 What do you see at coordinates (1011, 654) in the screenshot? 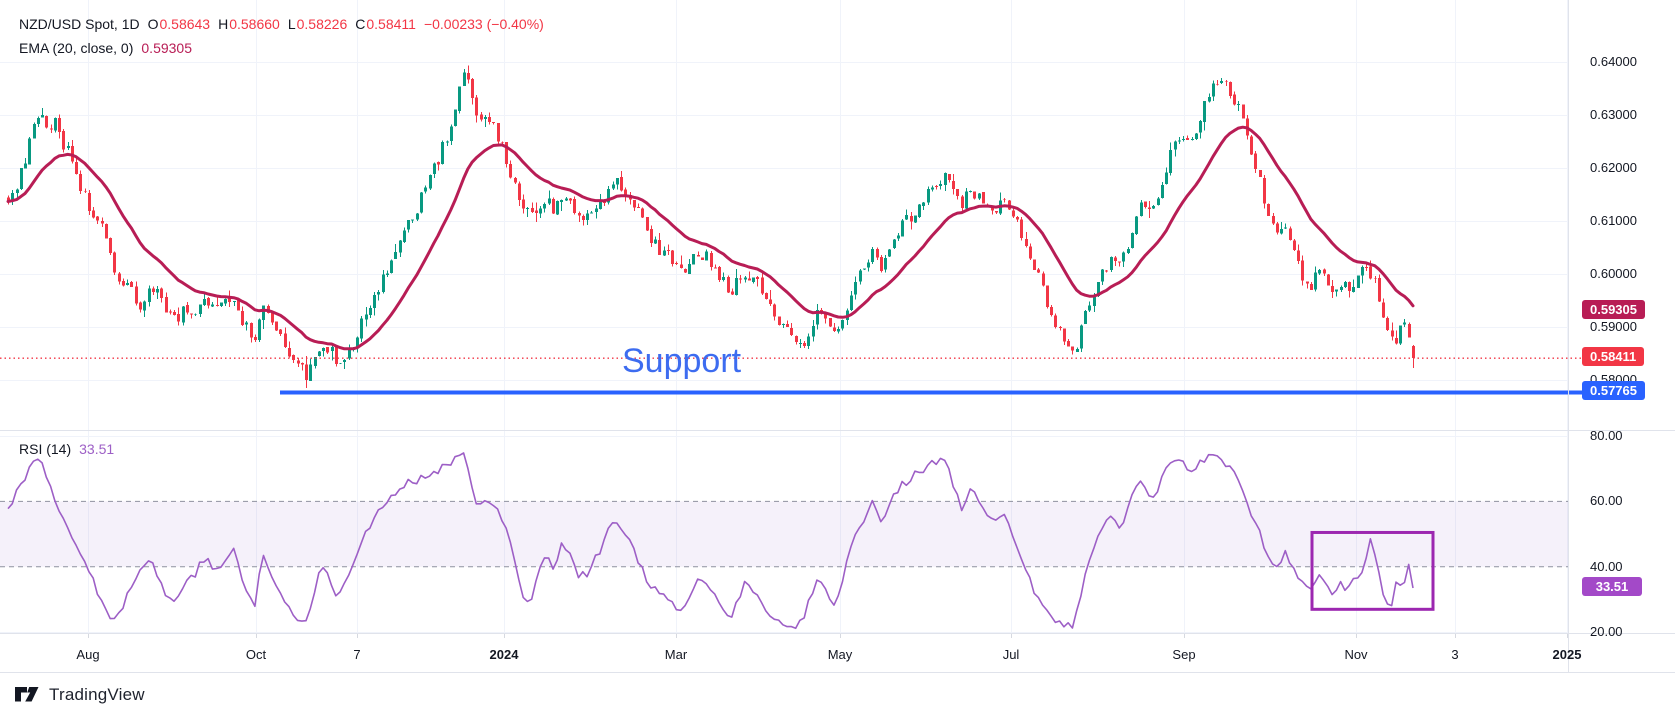
I see `time-axis-label: Jul` at bounding box center [1011, 654].